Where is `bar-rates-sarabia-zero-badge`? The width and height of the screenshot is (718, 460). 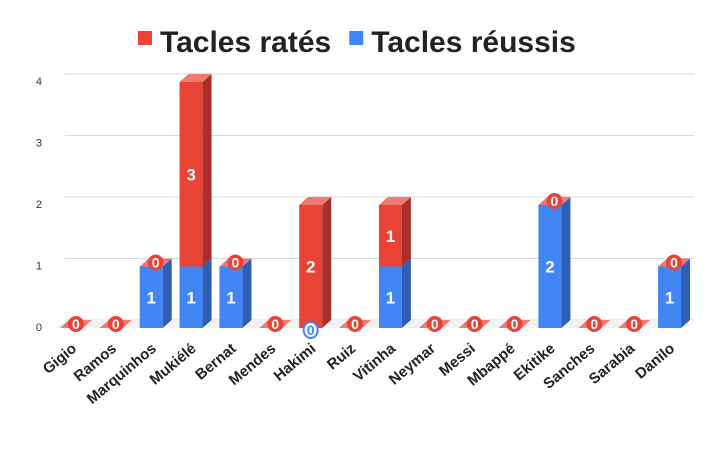
bar-rates-sarabia-zero-badge is located at coordinates (634, 324).